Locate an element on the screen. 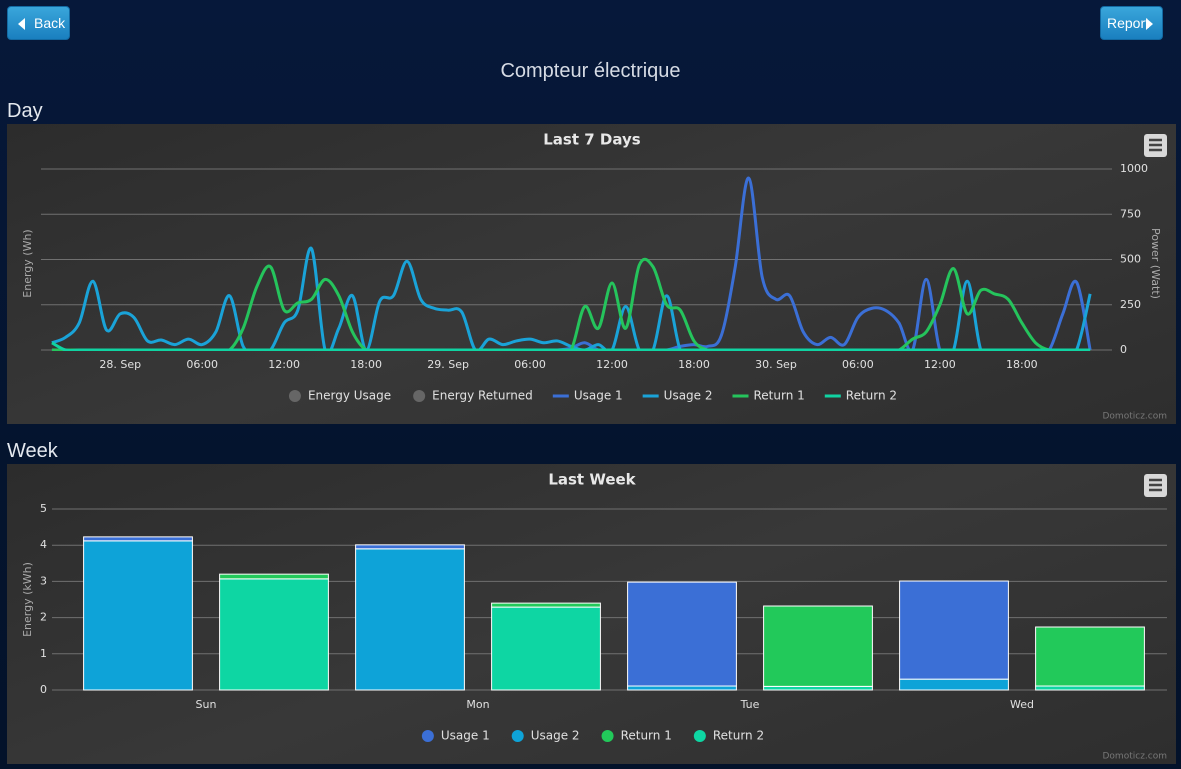  y-tick-label: 3 is located at coordinates (43, 580).